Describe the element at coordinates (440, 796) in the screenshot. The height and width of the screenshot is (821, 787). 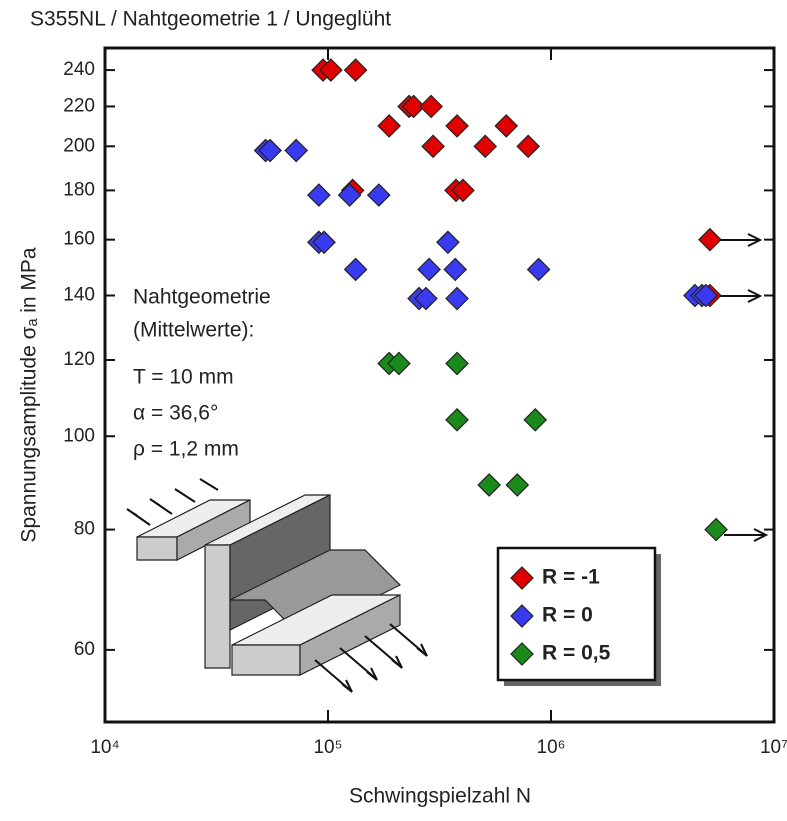
I see `x-axis-label: Schwingspielzahl N` at that location.